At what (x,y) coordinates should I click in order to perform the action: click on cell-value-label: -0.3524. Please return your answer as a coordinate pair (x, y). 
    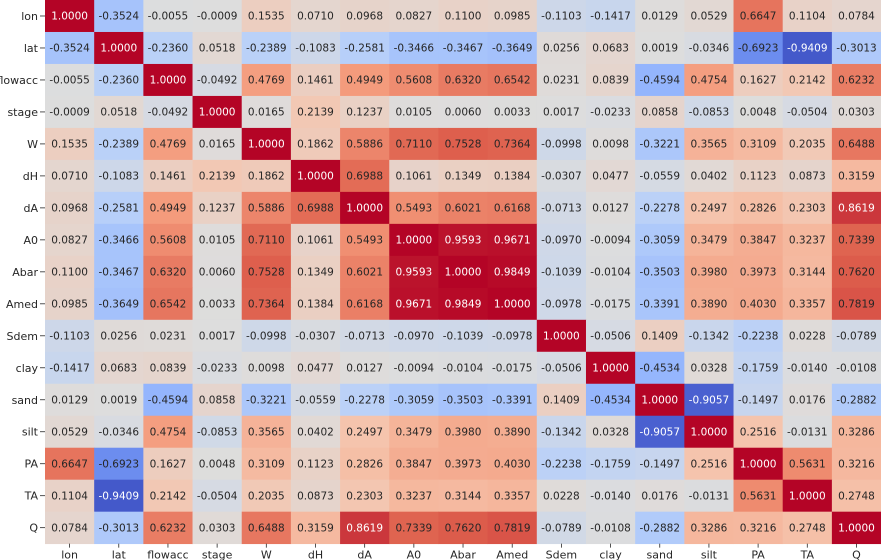
    Looking at the image, I should click on (119, 17).